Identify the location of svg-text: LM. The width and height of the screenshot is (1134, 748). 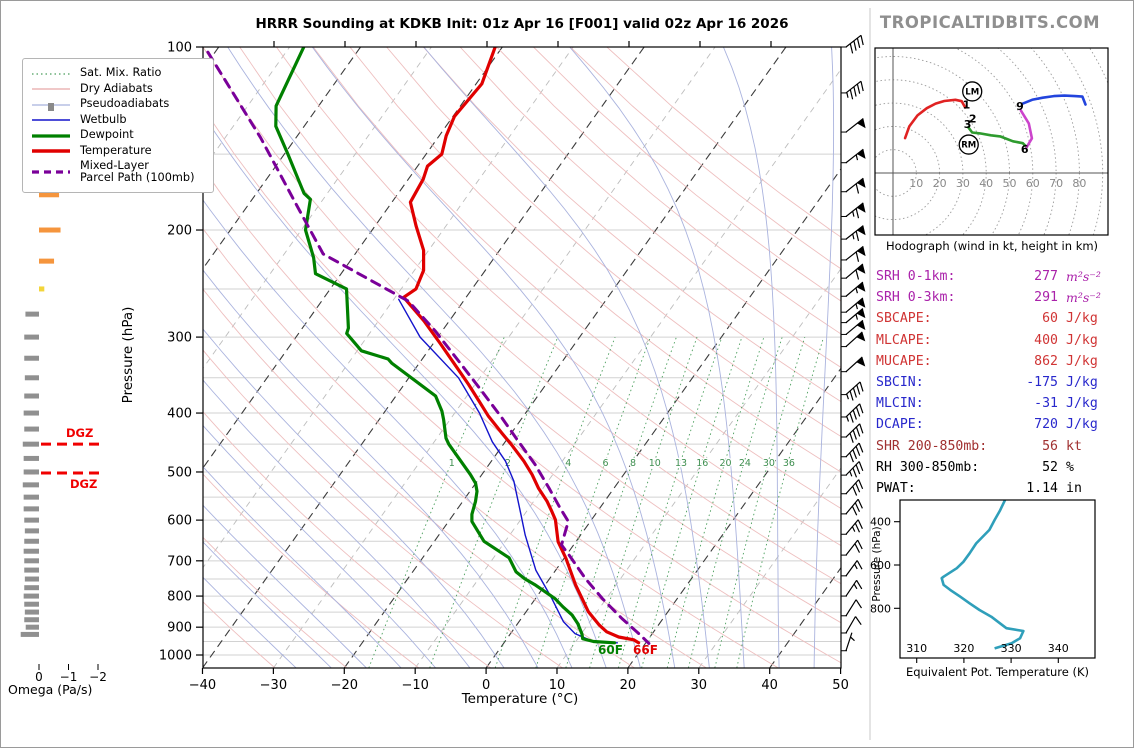
(972, 92).